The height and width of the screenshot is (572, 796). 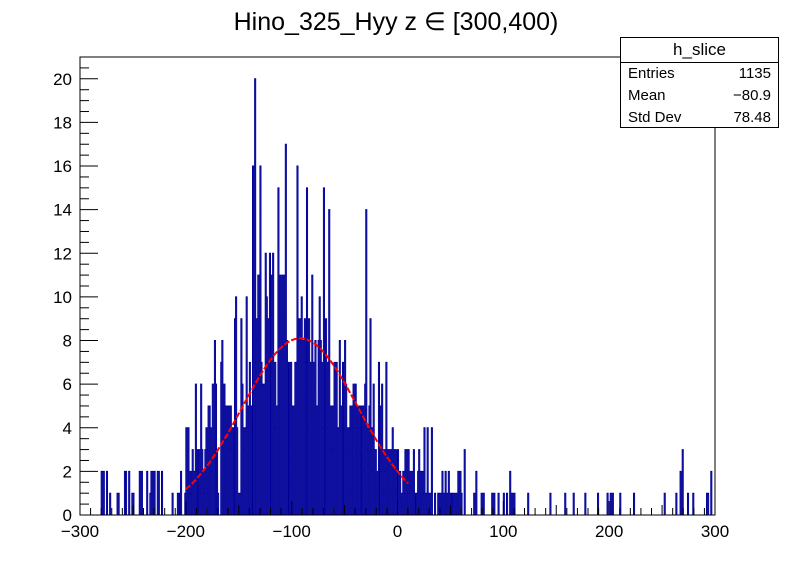 I want to click on y-tick-label: 8, so click(x=67, y=341).